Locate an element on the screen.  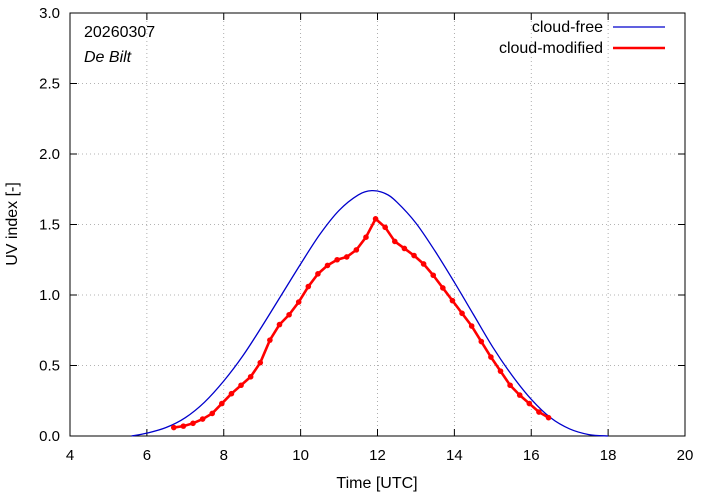
x-tick-label: 10 is located at coordinates (300, 455).